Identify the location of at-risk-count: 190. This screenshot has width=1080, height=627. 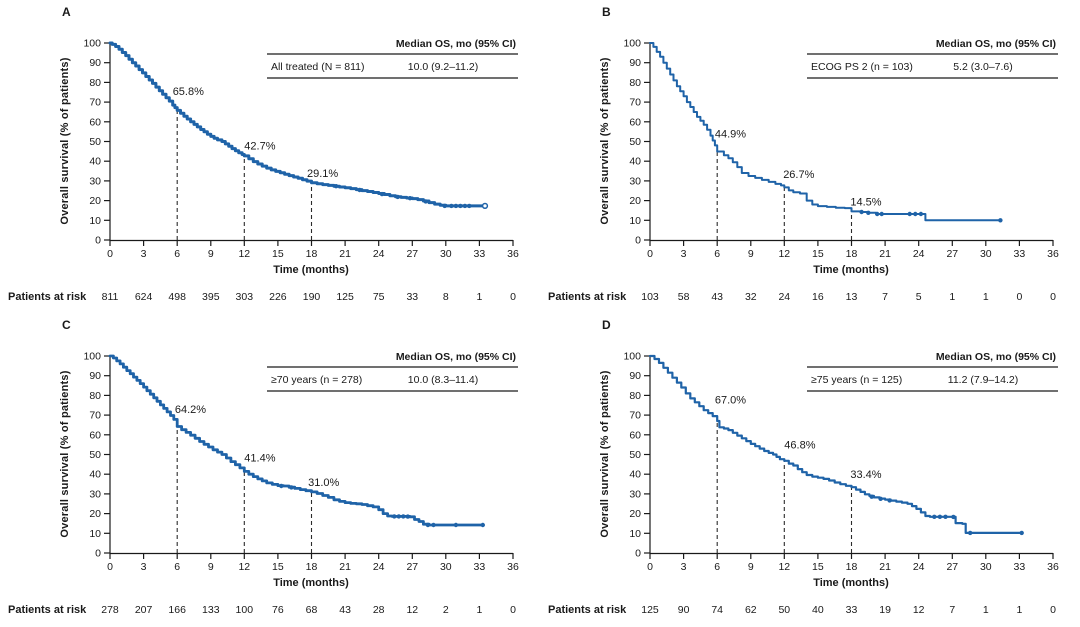
(312, 297).